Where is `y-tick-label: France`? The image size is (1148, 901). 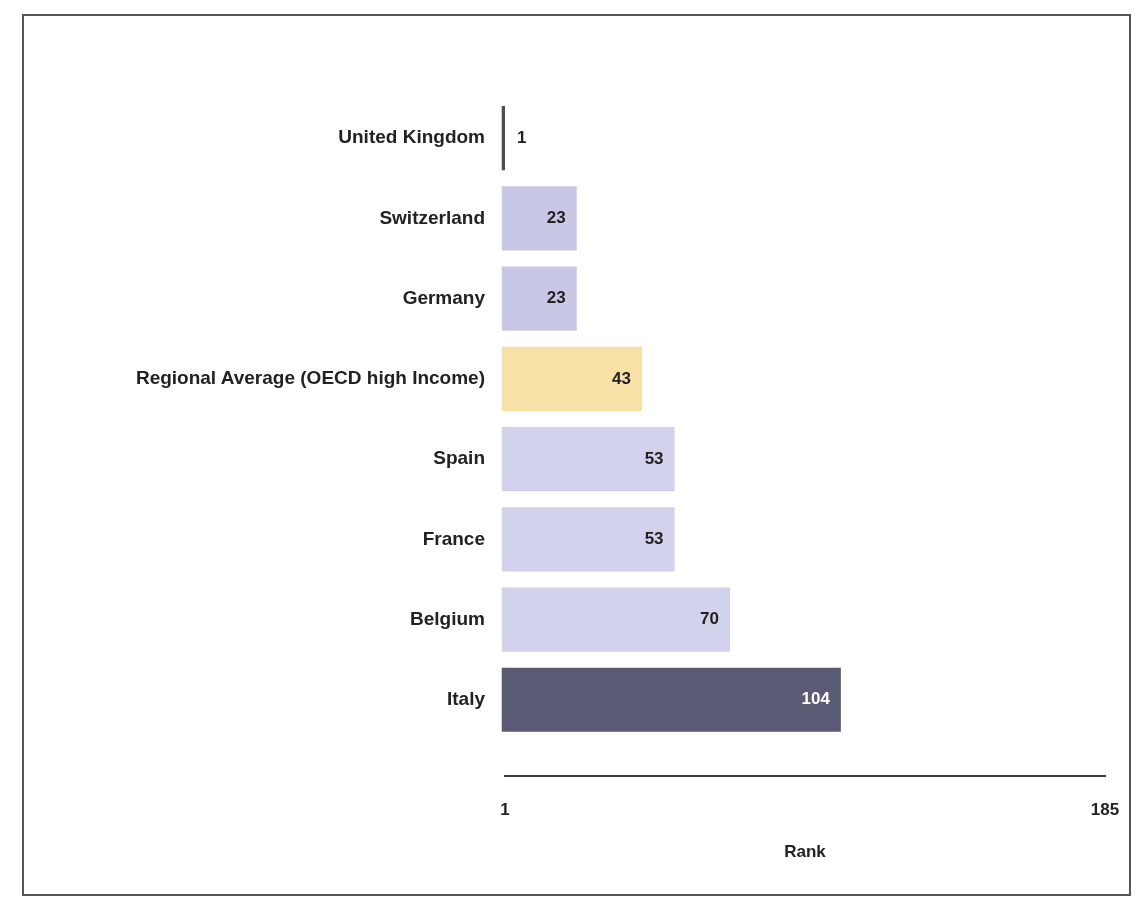
y-tick-label: France is located at coordinates (453, 538).